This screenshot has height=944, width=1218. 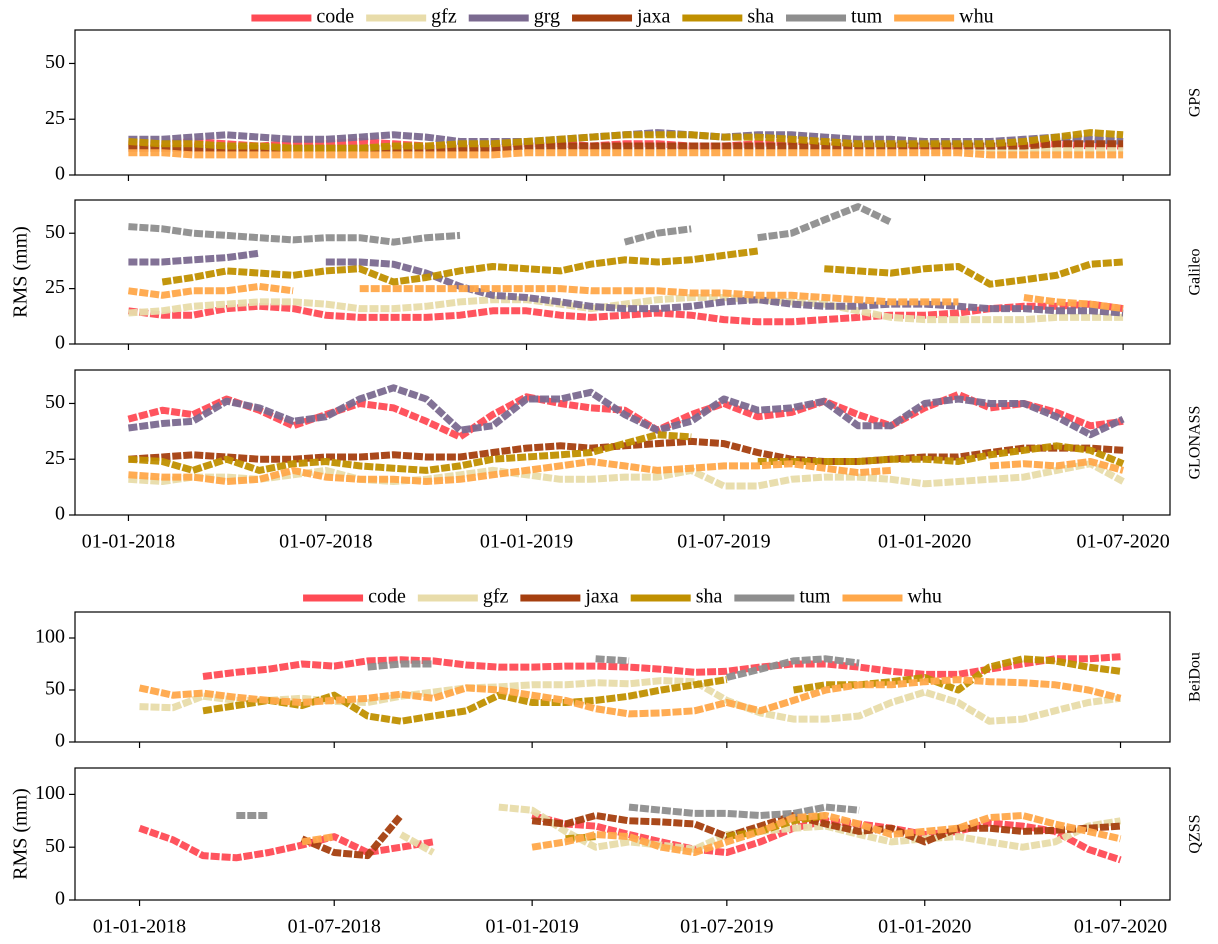 What do you see at coordinates (547, 17) in the screenshot?
I see `legend-label: grg` at bounding box center [547, 17].